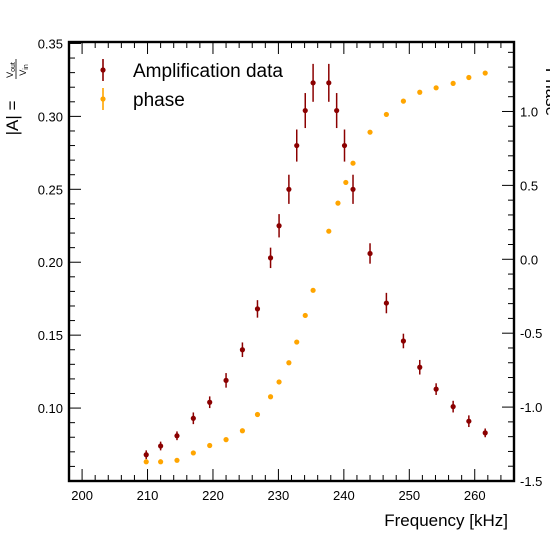  I want to click on y-right-tick-label: 0.5, so click(529, 185).